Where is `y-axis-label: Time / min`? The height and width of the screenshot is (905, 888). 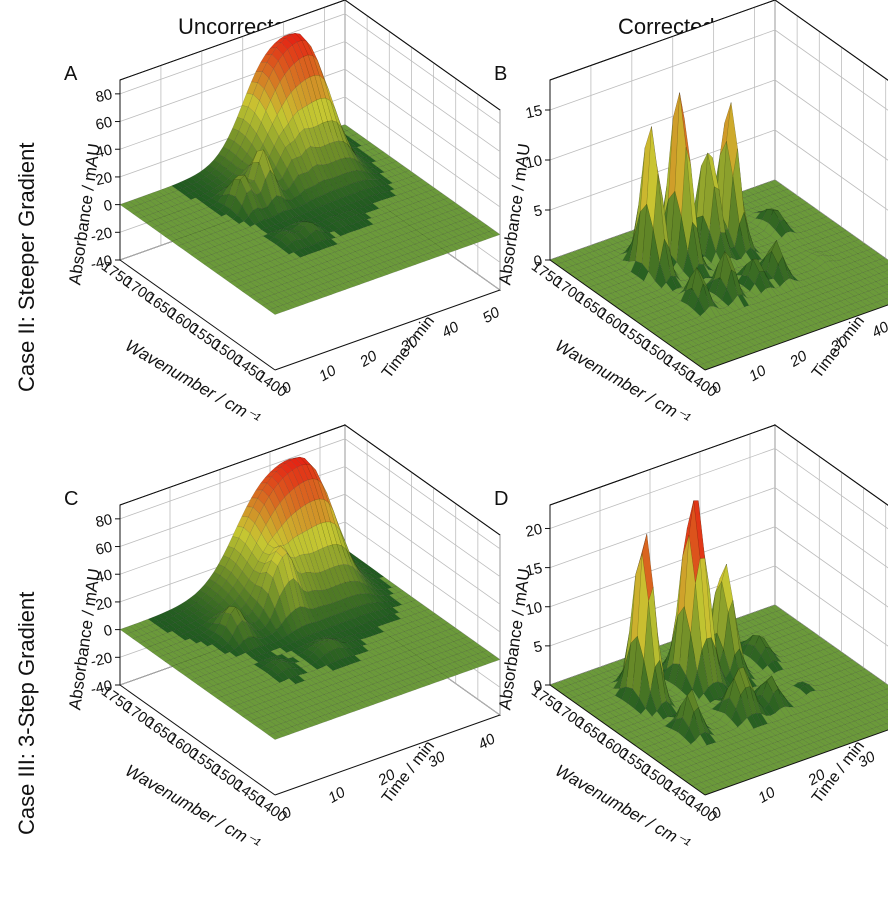
y-axis-label: Time / min is located at coordinates (408, 347).